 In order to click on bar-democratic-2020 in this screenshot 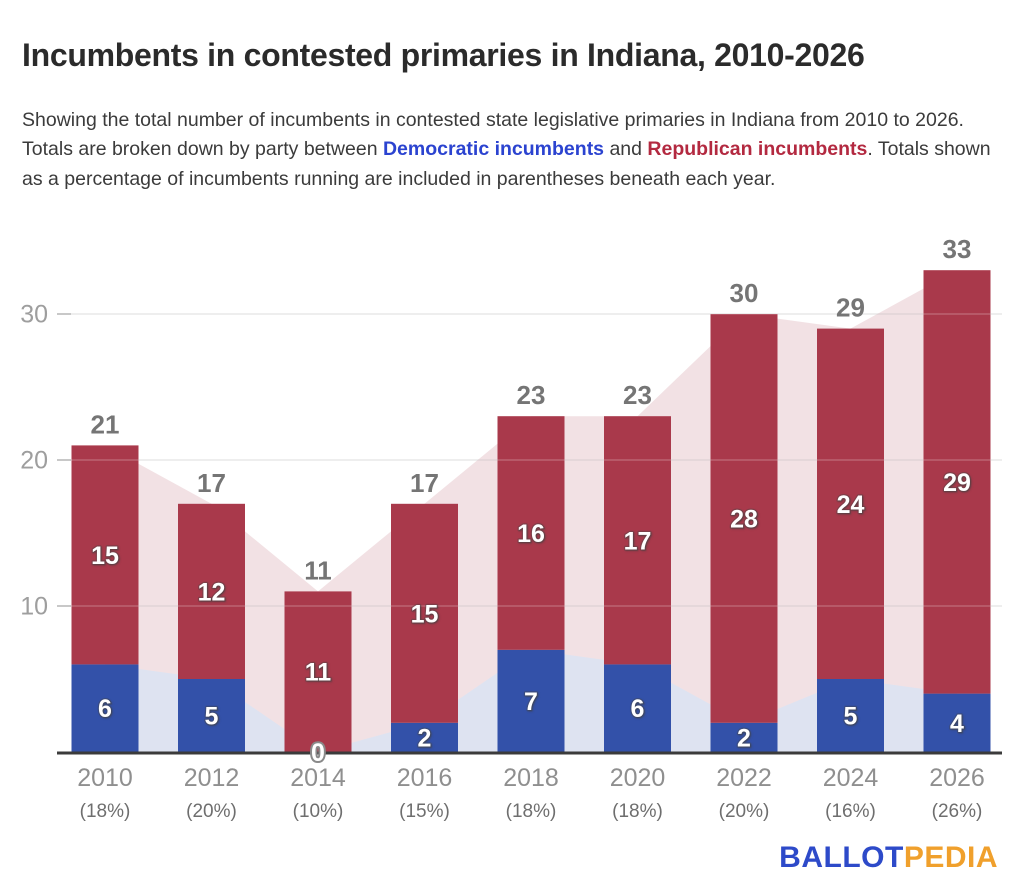, I will do `click(637, 708)`.